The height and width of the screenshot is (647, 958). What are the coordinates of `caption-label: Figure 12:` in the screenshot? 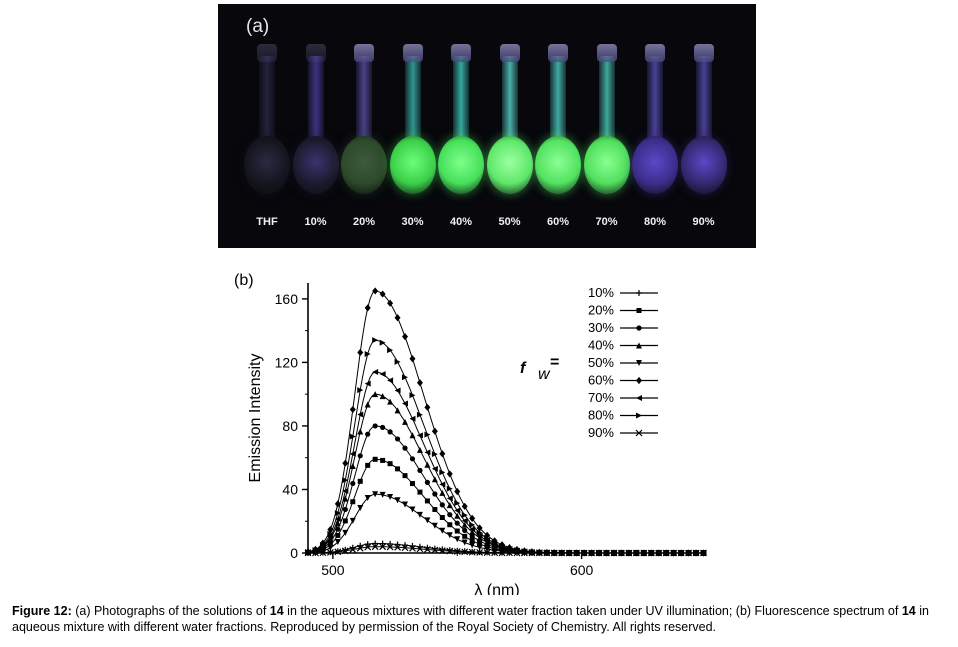 It's located at (42, 611).